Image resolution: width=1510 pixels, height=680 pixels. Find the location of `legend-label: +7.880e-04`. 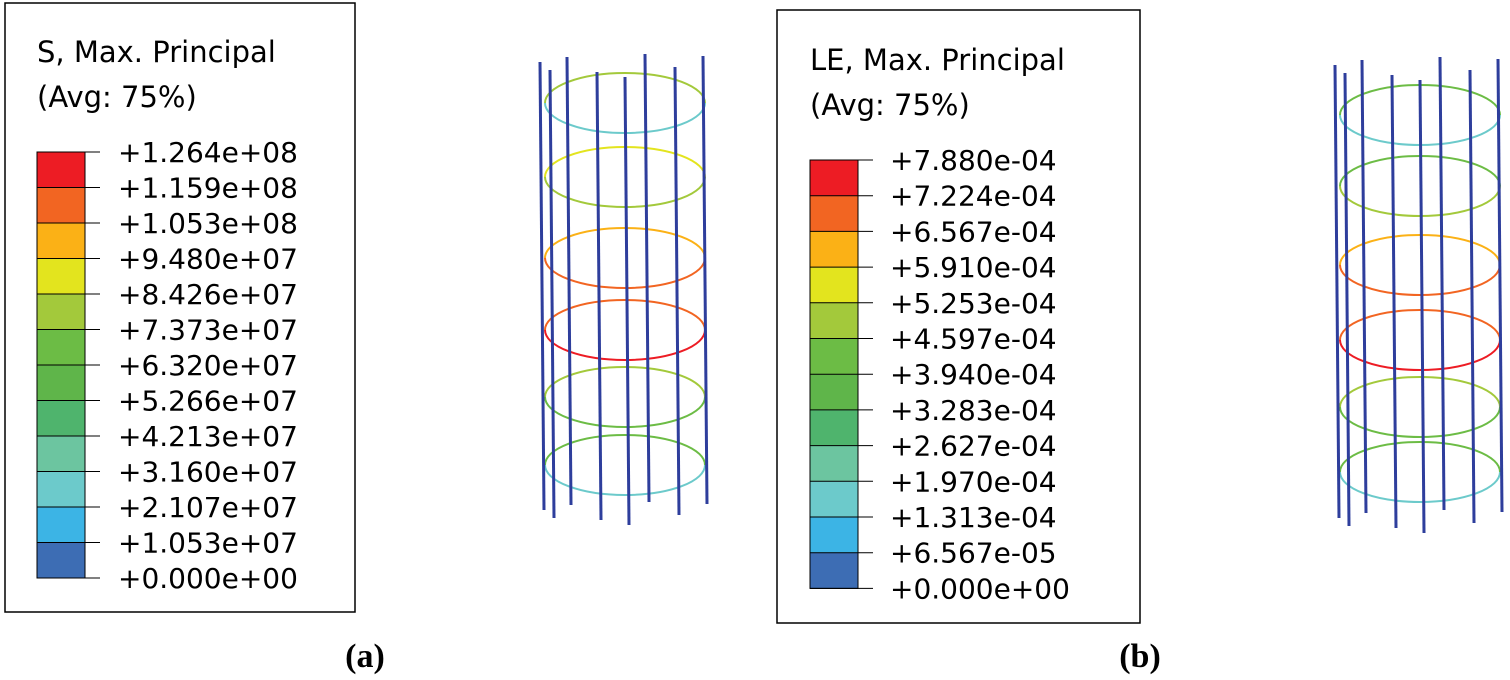

legend-label: +7.880e-04 is located at coordinates (973, 160).